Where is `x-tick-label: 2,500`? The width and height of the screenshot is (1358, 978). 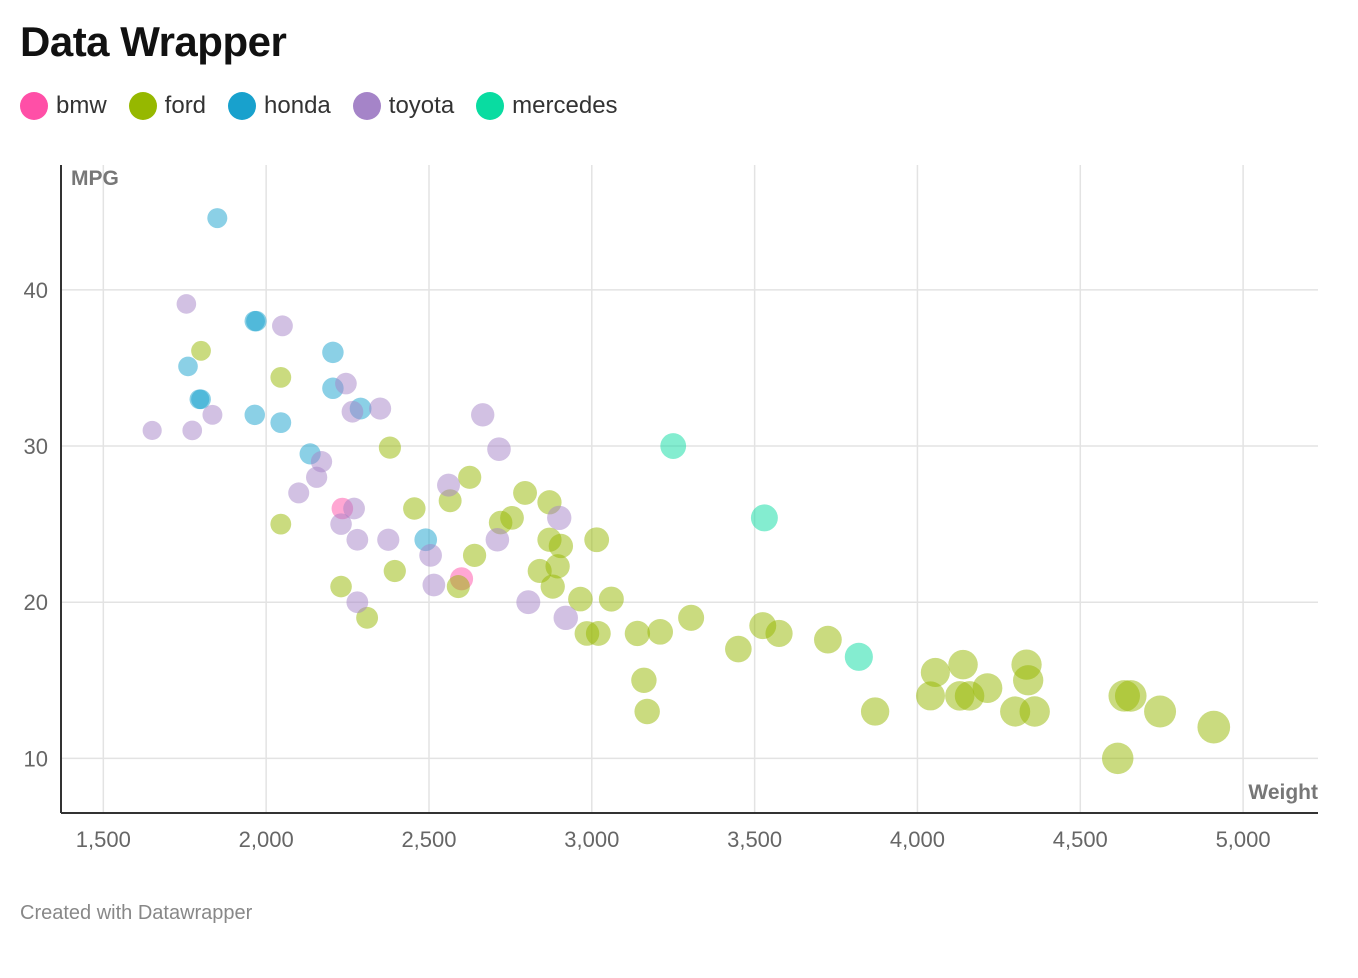 x-tick-label: 2,500 is located at coordinates (428, 839).